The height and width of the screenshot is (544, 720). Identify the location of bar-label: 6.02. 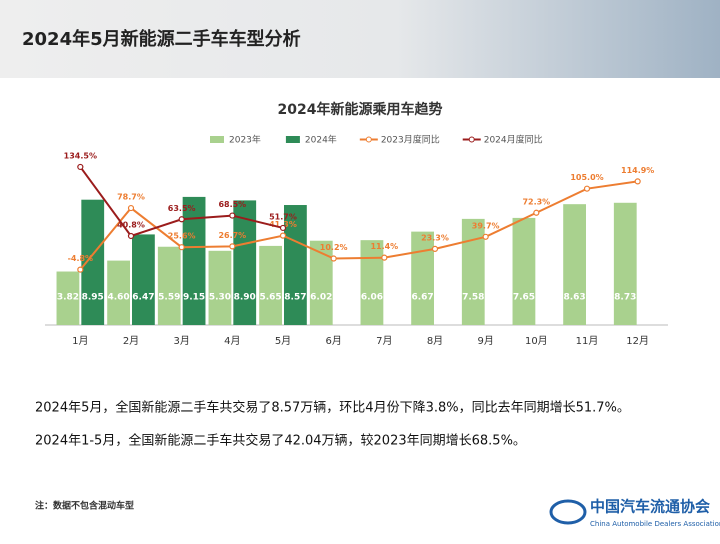
(321, 298).